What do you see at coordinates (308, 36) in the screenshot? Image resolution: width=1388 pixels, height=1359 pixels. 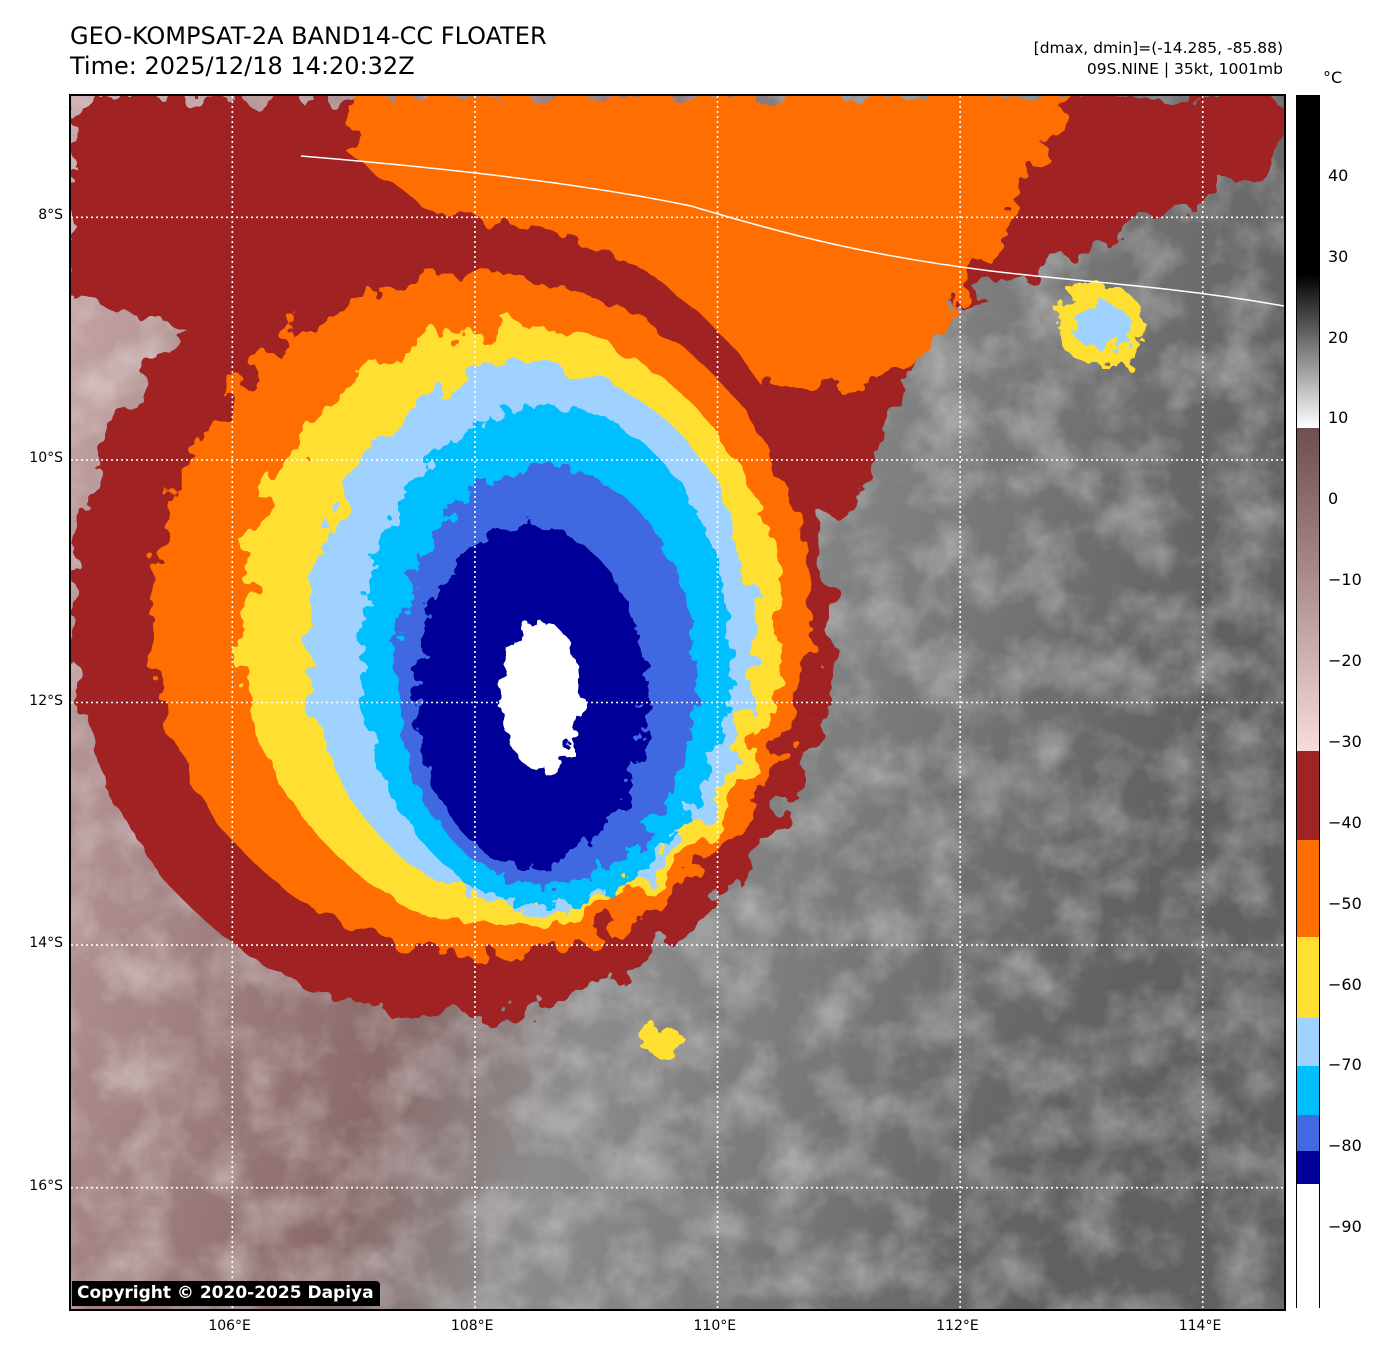 I see `chart-title: GEO-KOMPSAT-2A BAND14-CC FLOATER` at bounding box center [308, 36].